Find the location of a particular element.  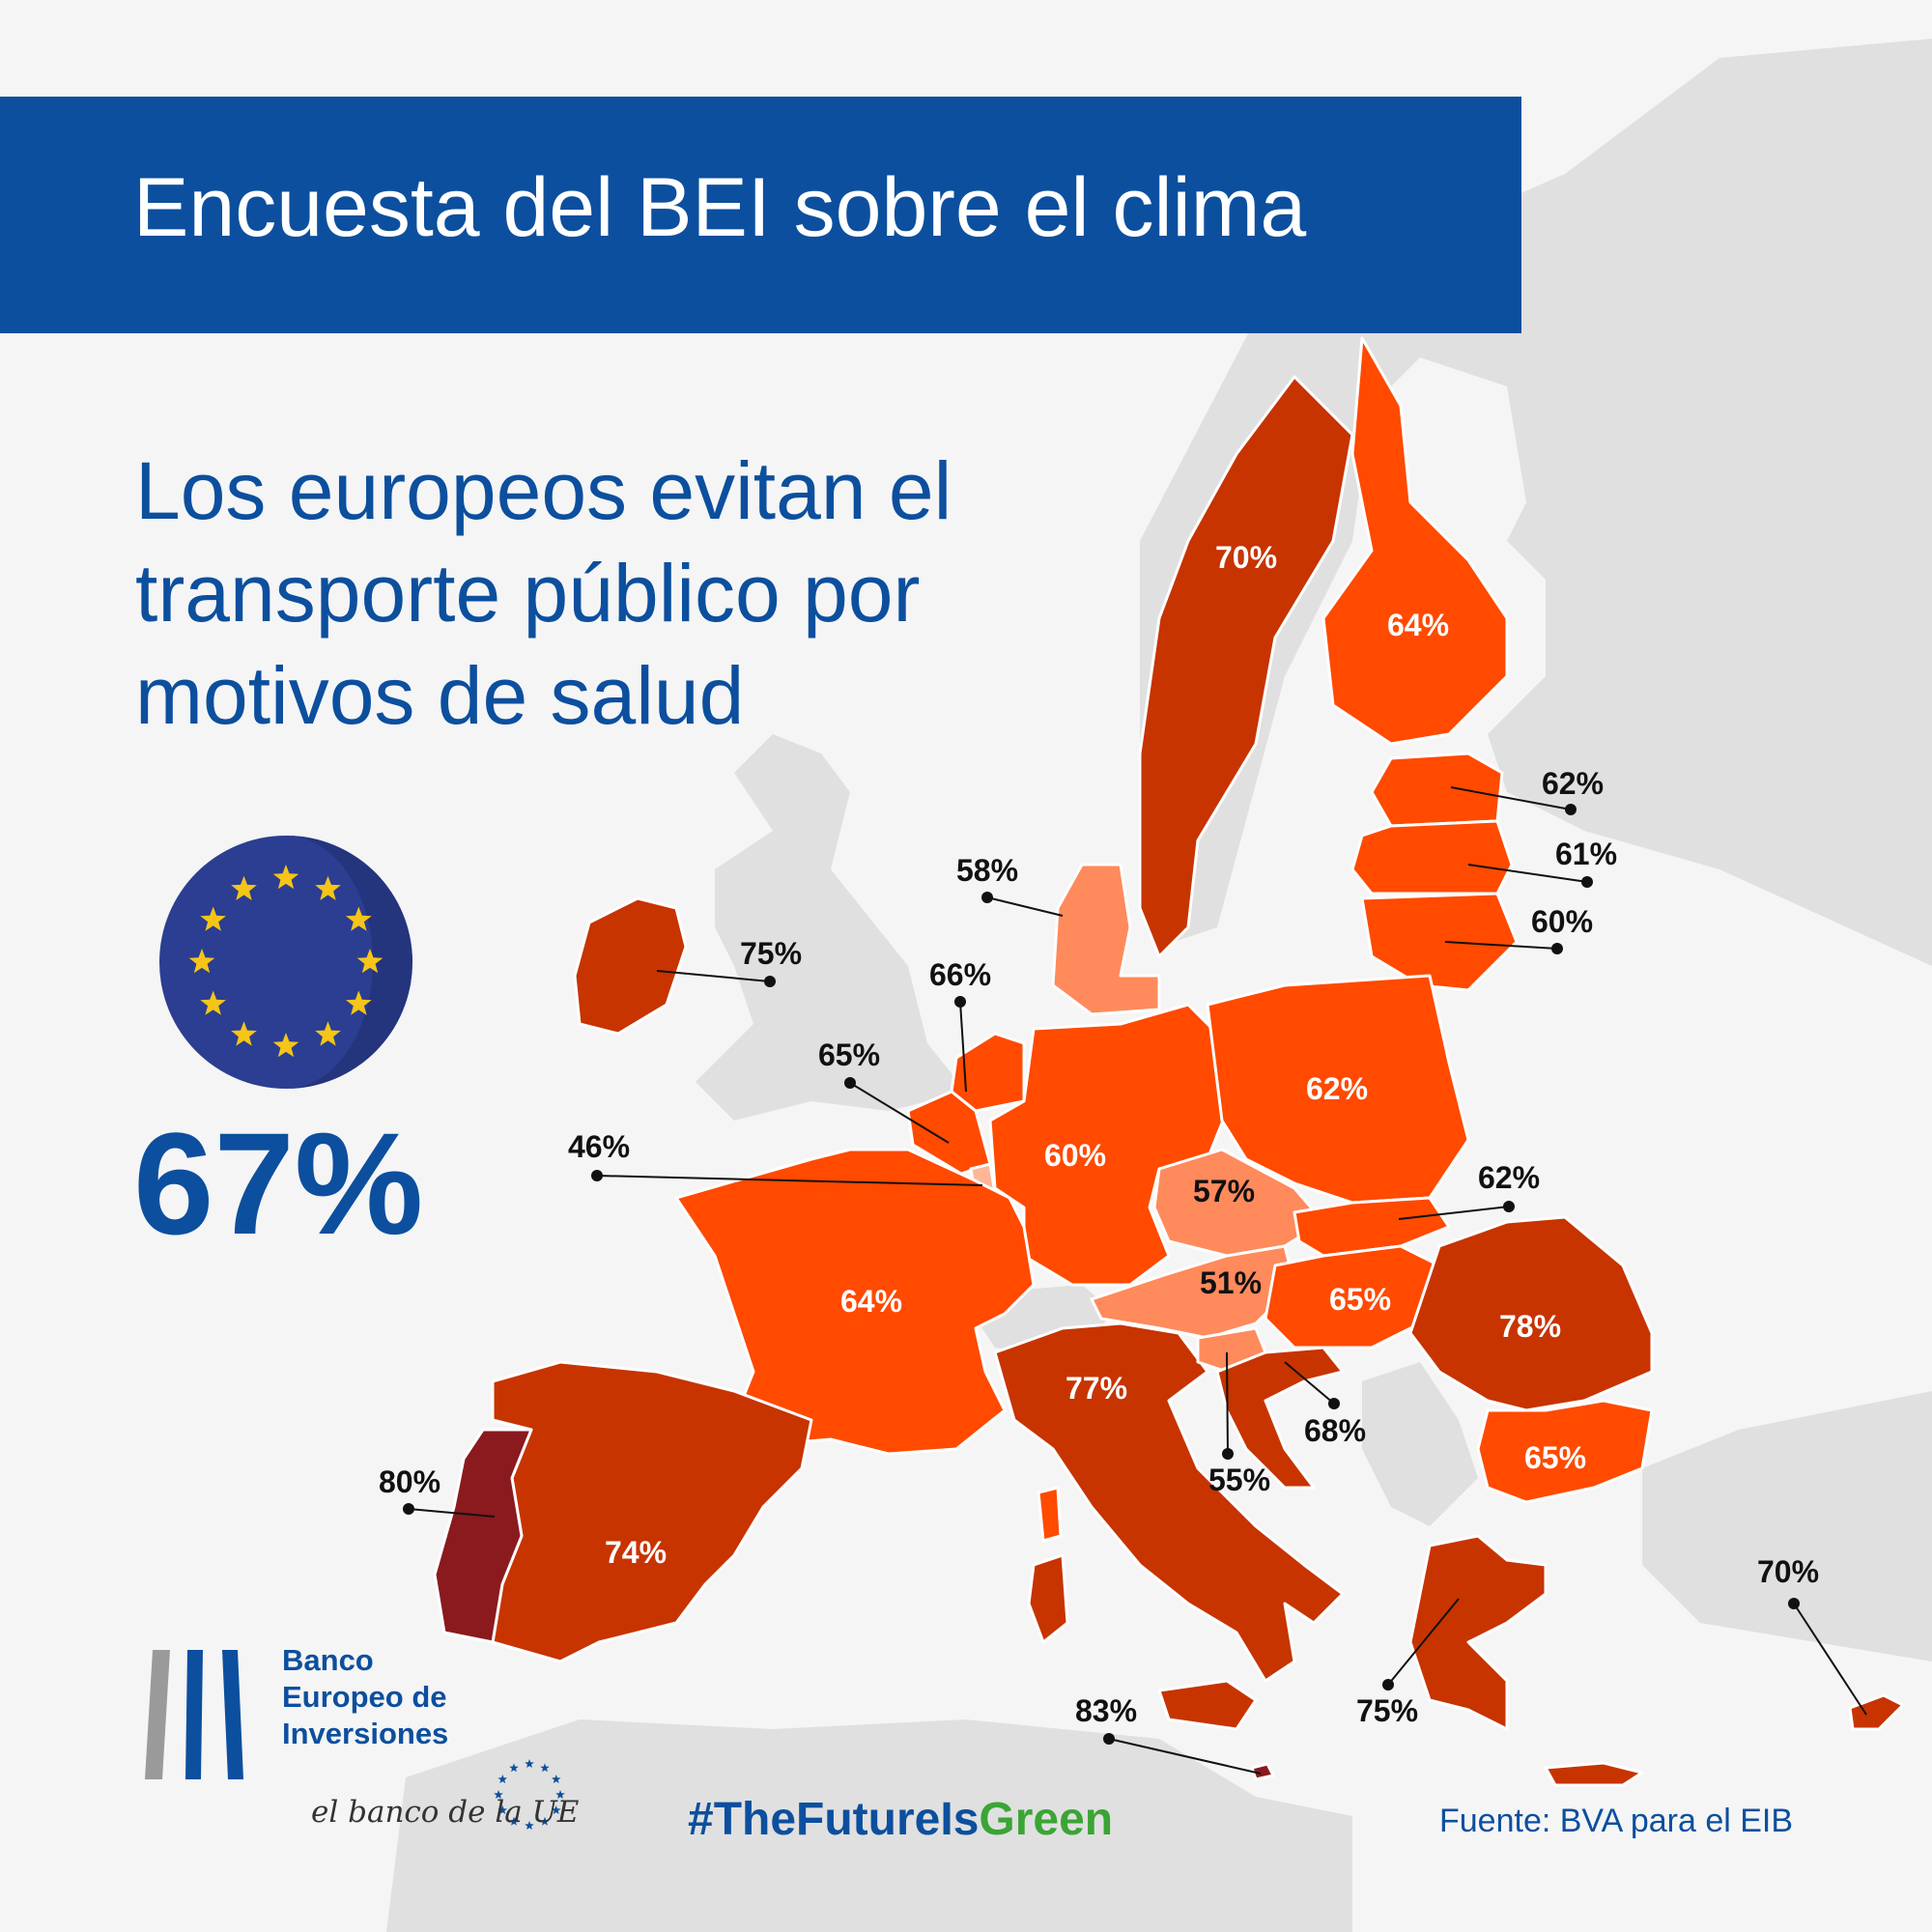

country-sicily is located at coordinates (1207, 1705).